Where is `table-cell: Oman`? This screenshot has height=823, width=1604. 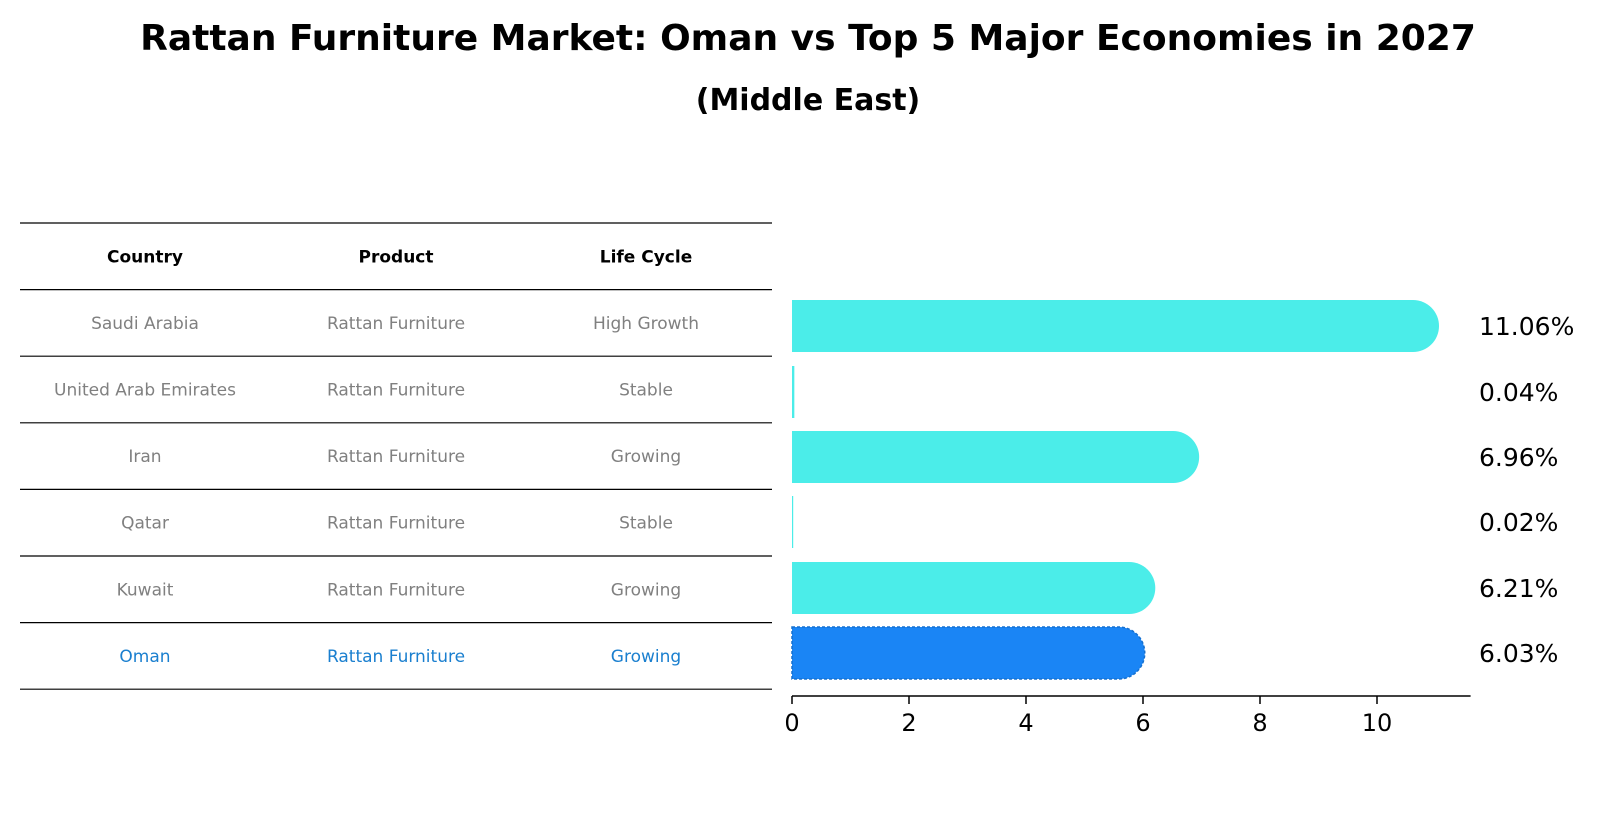 table-cell: Oman is located at coordinates (144, 657).